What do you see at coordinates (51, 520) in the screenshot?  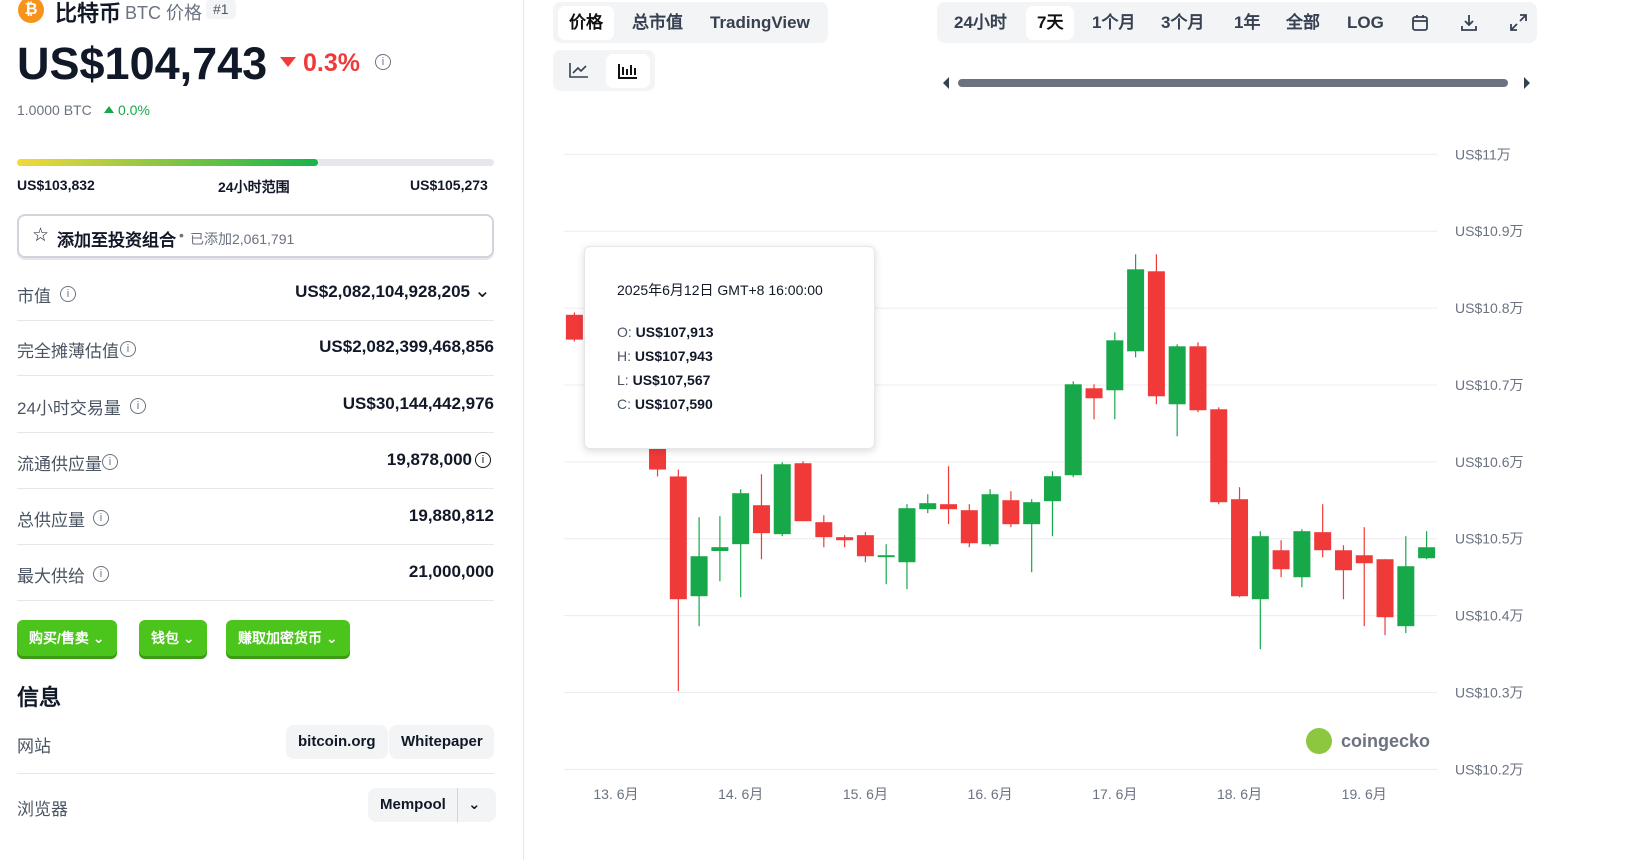 I see `stat-label: 总供应量` at bounding box center [51, 520].